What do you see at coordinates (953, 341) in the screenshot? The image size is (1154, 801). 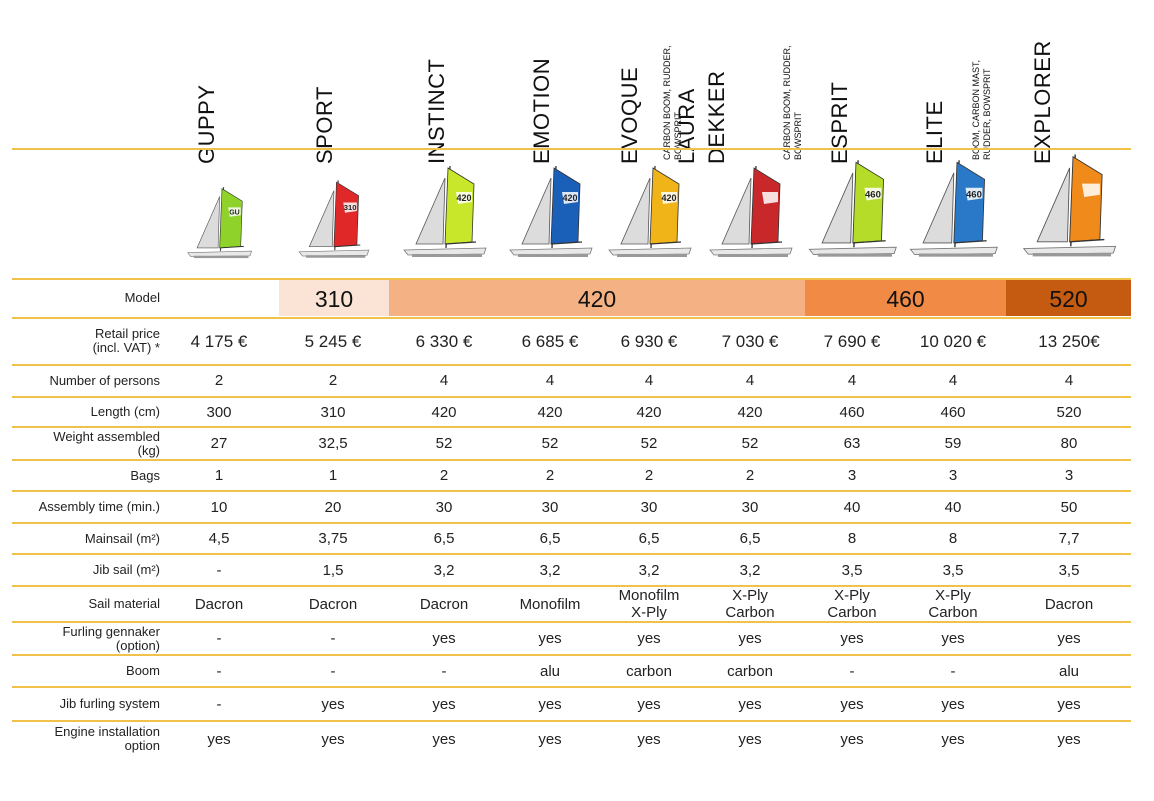 I see `table-cell: 10 020 €` at bounding box center [953, 341].